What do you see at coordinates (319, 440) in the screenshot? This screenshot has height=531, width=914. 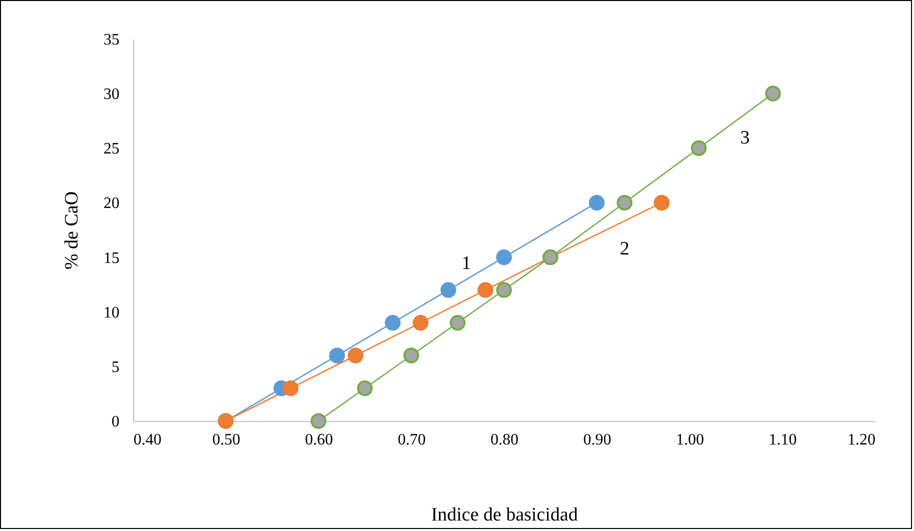 I see `x-tick-label: 0.60` at bounding box center [319, 440].